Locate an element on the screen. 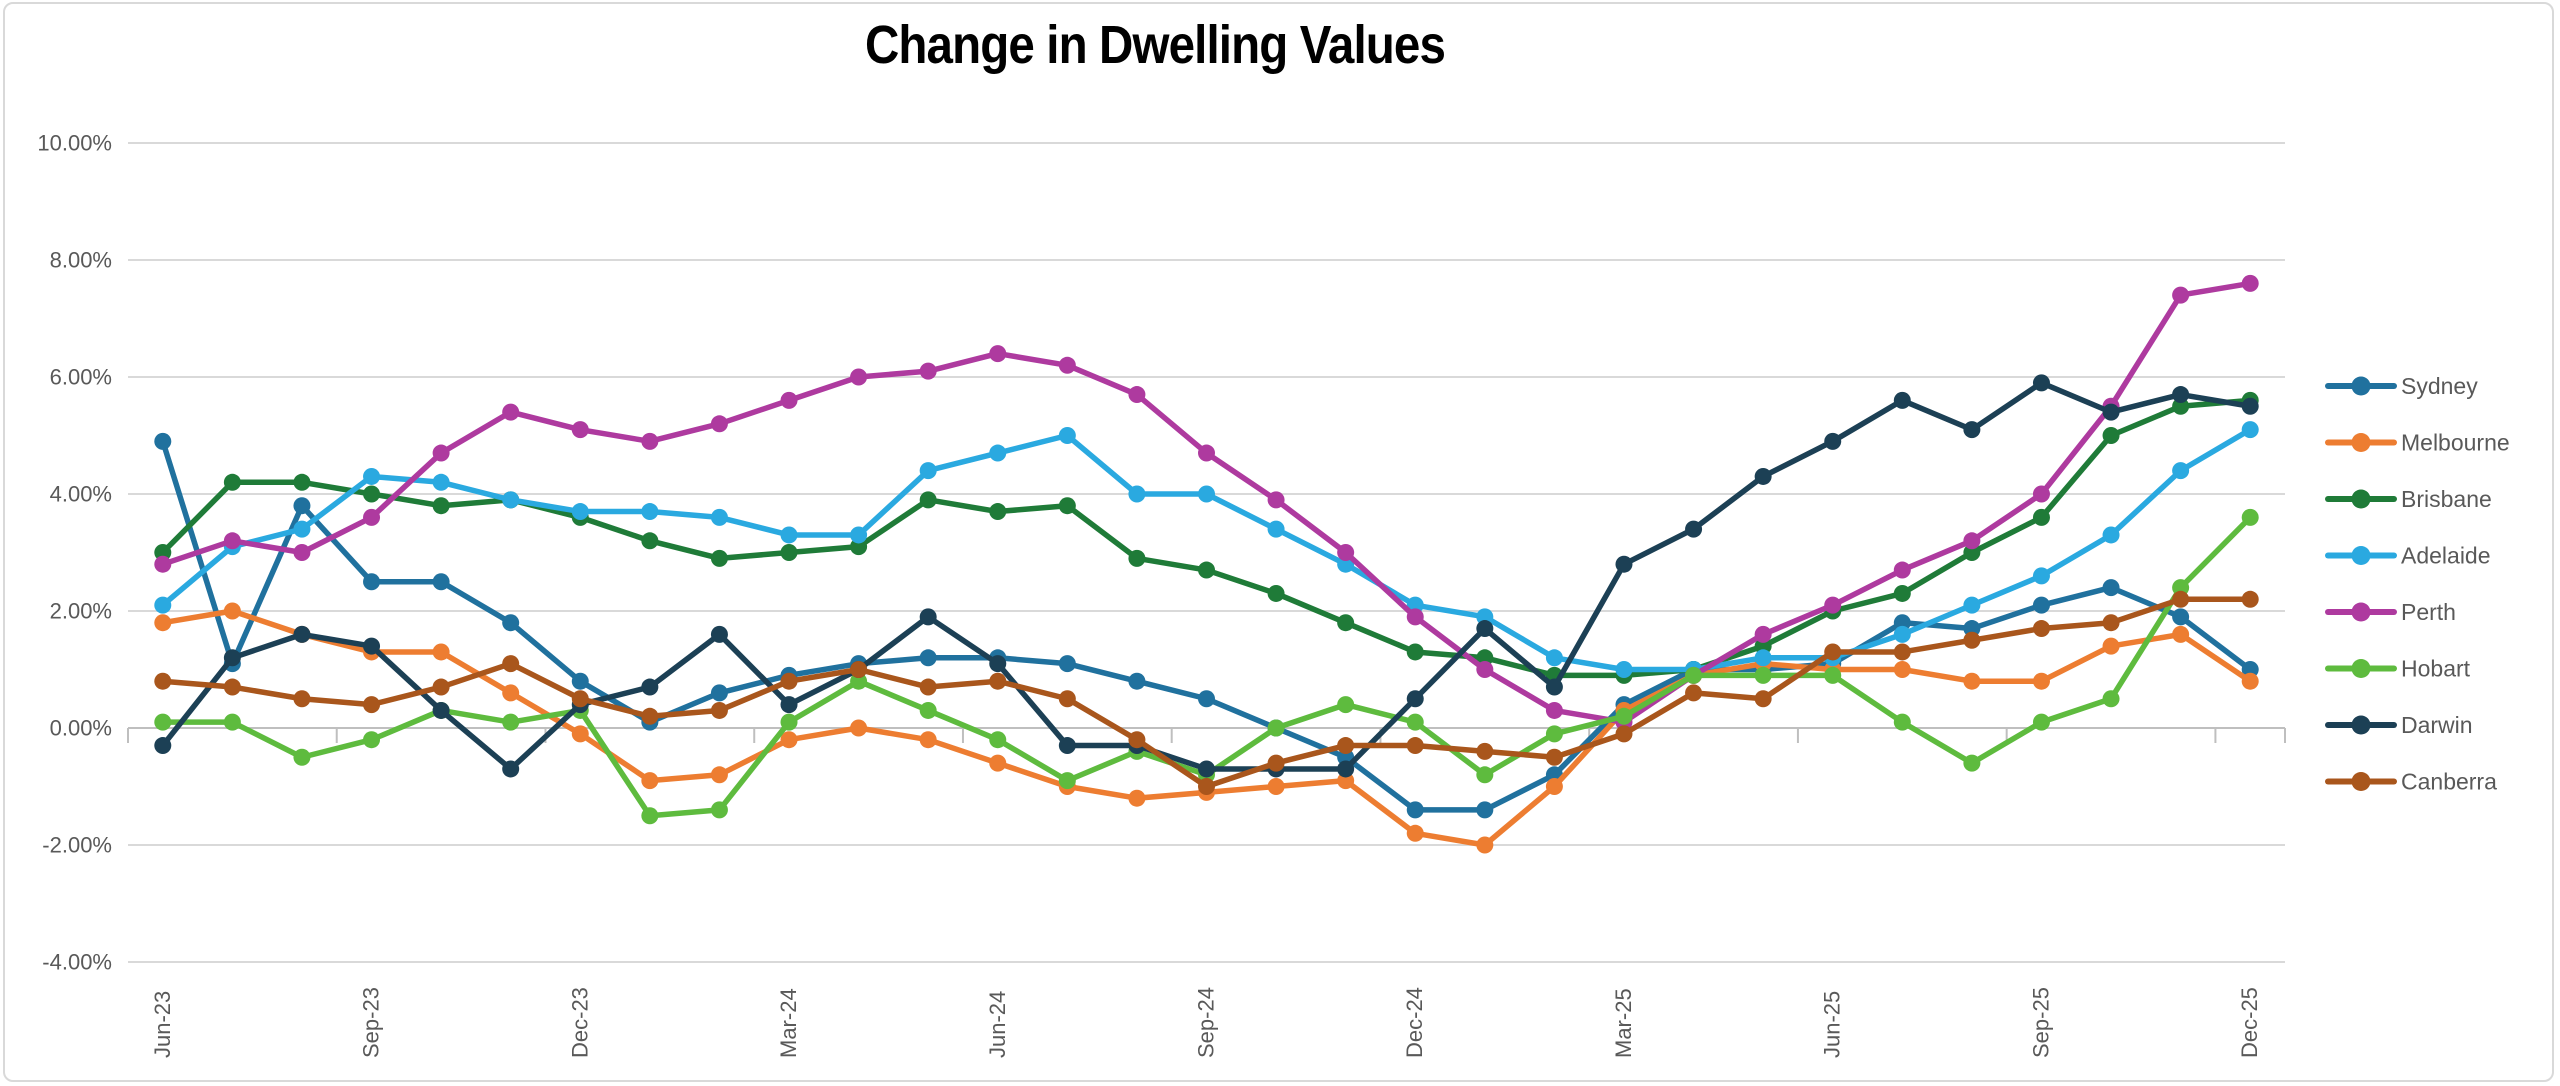 This screenshot has width=2560, height=1086. legend-item-darwin: Darwin is located at coordinates (2399, 725).